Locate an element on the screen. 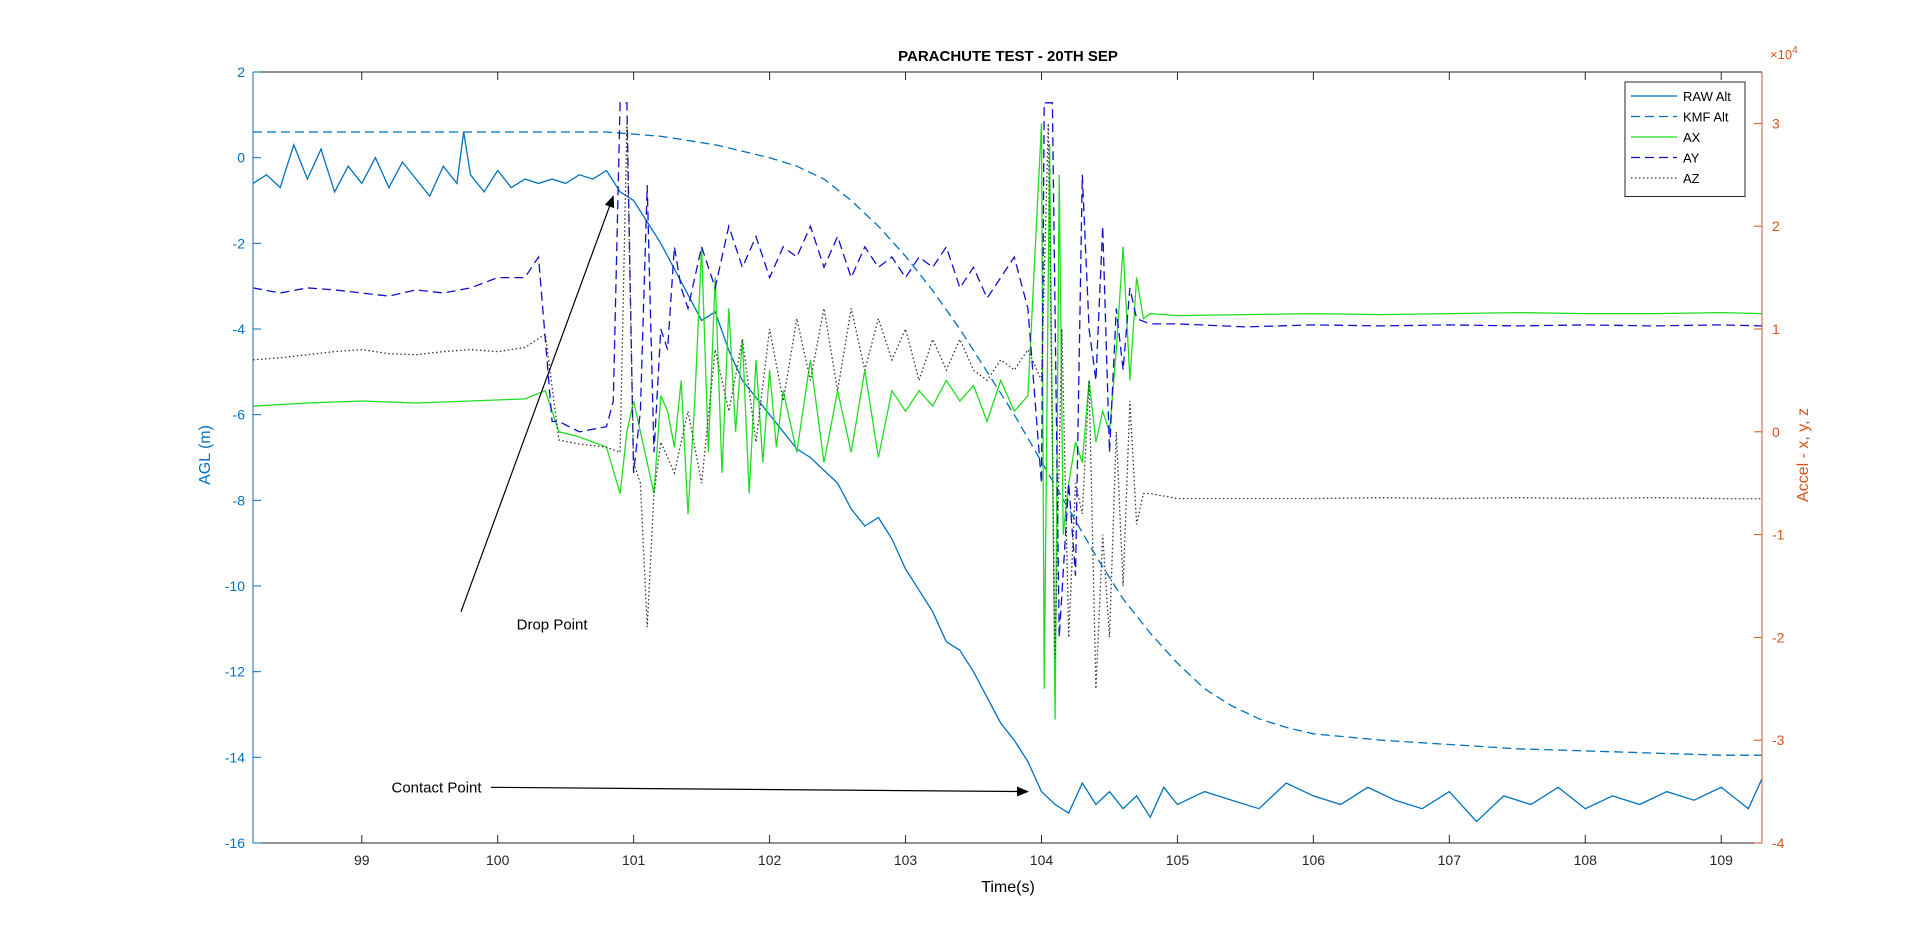  x-tick-label: 106 is located at coordinates (1314, 860).